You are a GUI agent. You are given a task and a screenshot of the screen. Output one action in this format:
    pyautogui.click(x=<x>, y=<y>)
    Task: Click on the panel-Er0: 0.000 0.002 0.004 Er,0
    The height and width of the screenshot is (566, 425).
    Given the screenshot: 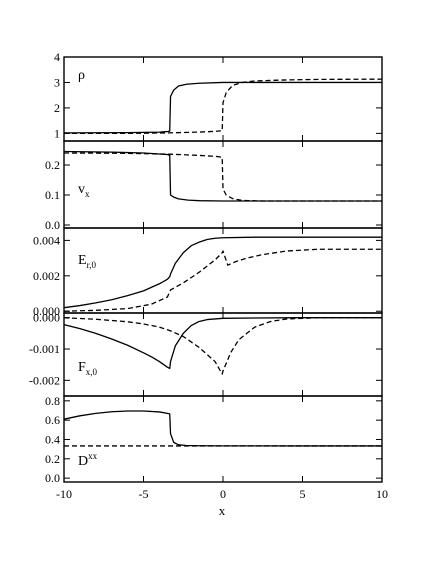 What is the action you would take?
    pyautogui.click(x=208, y=272)
    